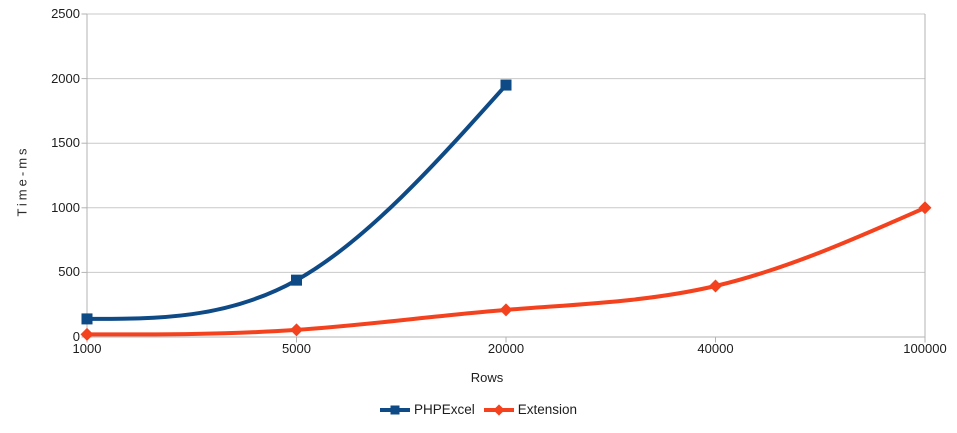 The width and height of the screenshot is (957, 433). What do you see at coordinates (925, 348) in the screenshot?
I see `x-tick-label: 100000` at bounding box center [925, 348].